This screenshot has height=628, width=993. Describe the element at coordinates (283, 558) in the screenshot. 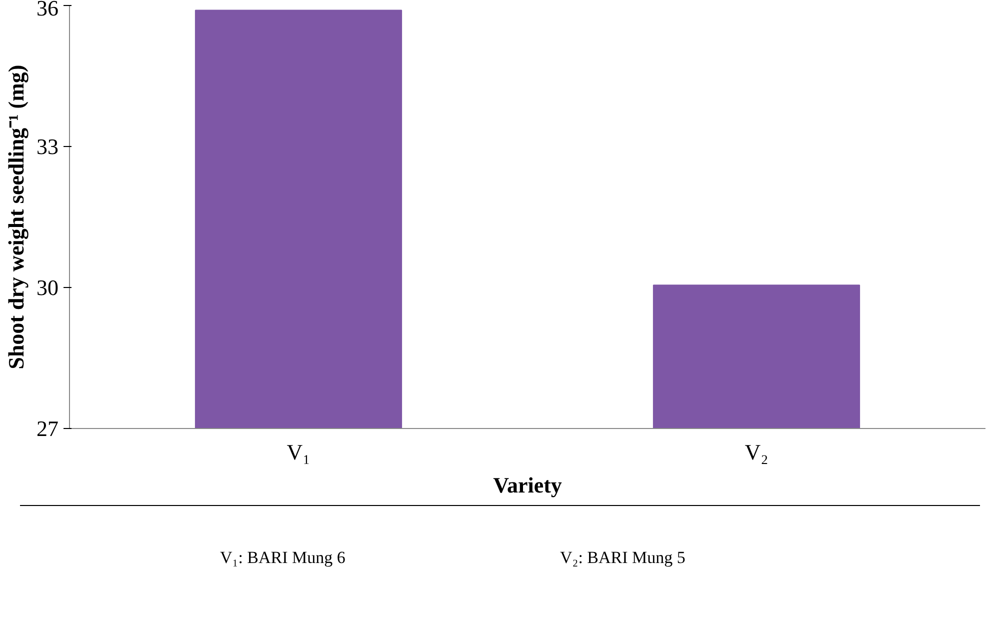

I see `text: V₁: BARI Mung 6` at that location.